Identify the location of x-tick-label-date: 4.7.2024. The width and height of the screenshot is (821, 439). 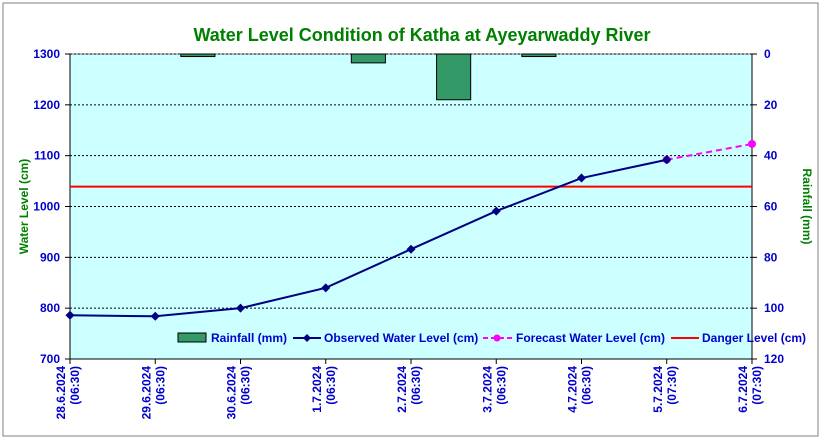
(573, 389).